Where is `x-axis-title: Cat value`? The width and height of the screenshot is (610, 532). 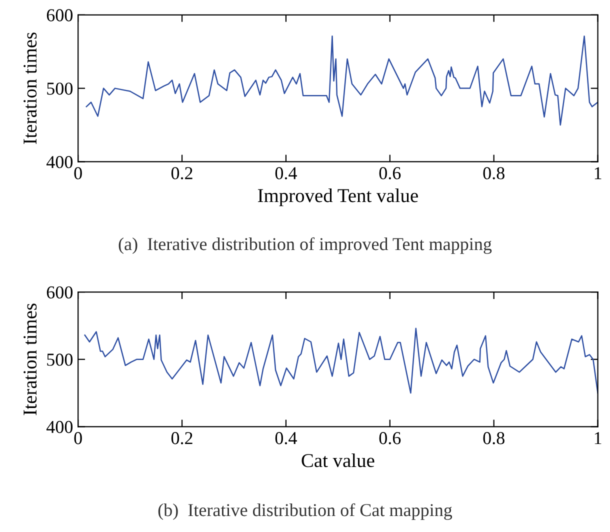 x-axis-title: Cat value is located at coordinates (338, 460).